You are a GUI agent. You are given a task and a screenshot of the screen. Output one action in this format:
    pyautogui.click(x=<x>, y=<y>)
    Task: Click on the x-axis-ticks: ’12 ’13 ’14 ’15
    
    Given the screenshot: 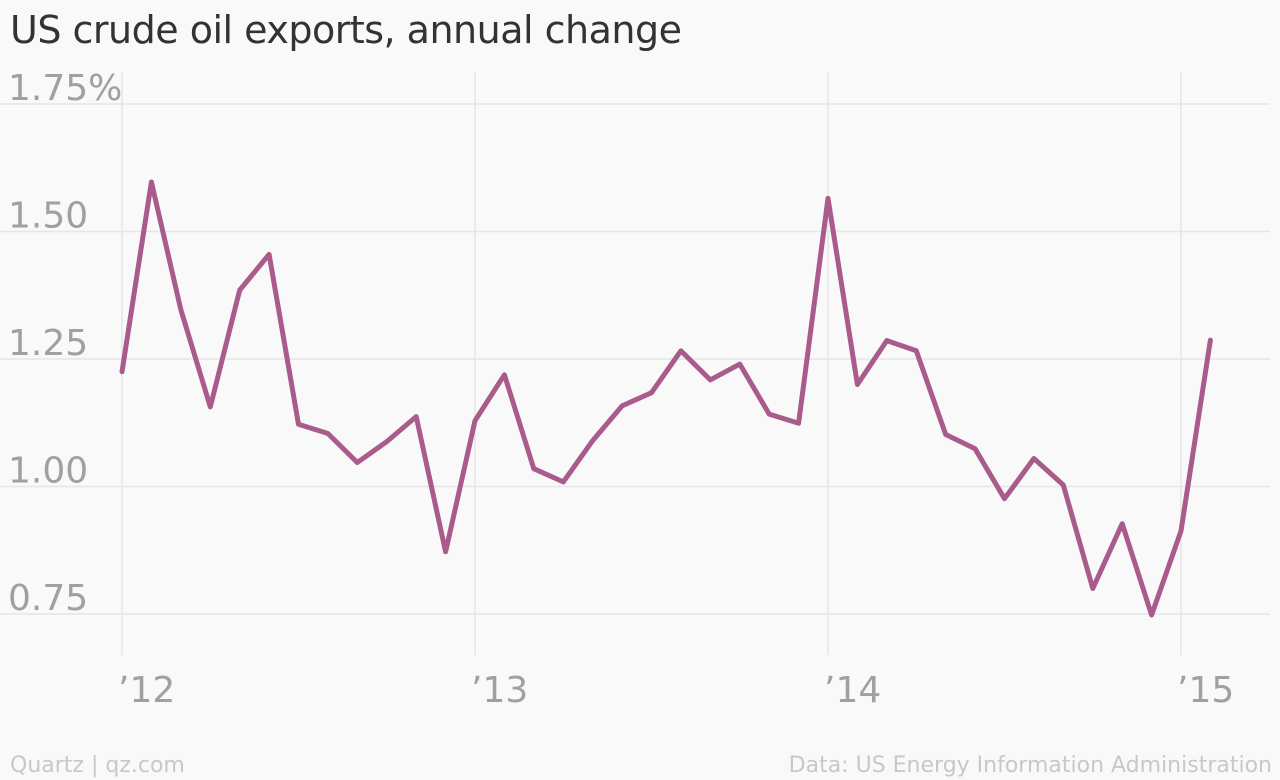 What is the action you would take?
    pyautogui.click(x=676, y=690)
    